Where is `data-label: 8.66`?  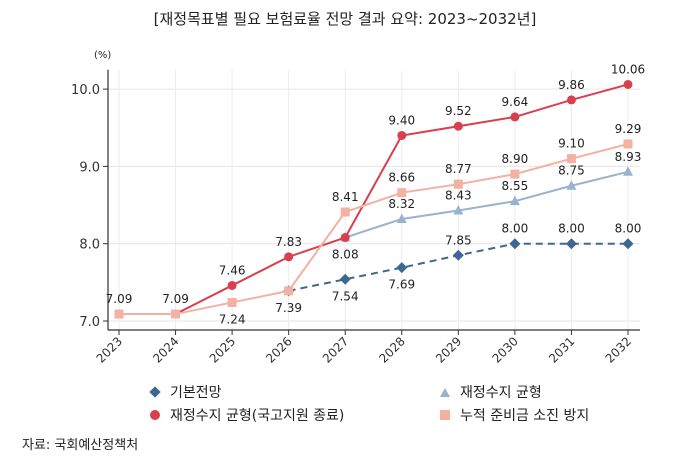
data-label: 8.66 is located at coordinates (401, 178).